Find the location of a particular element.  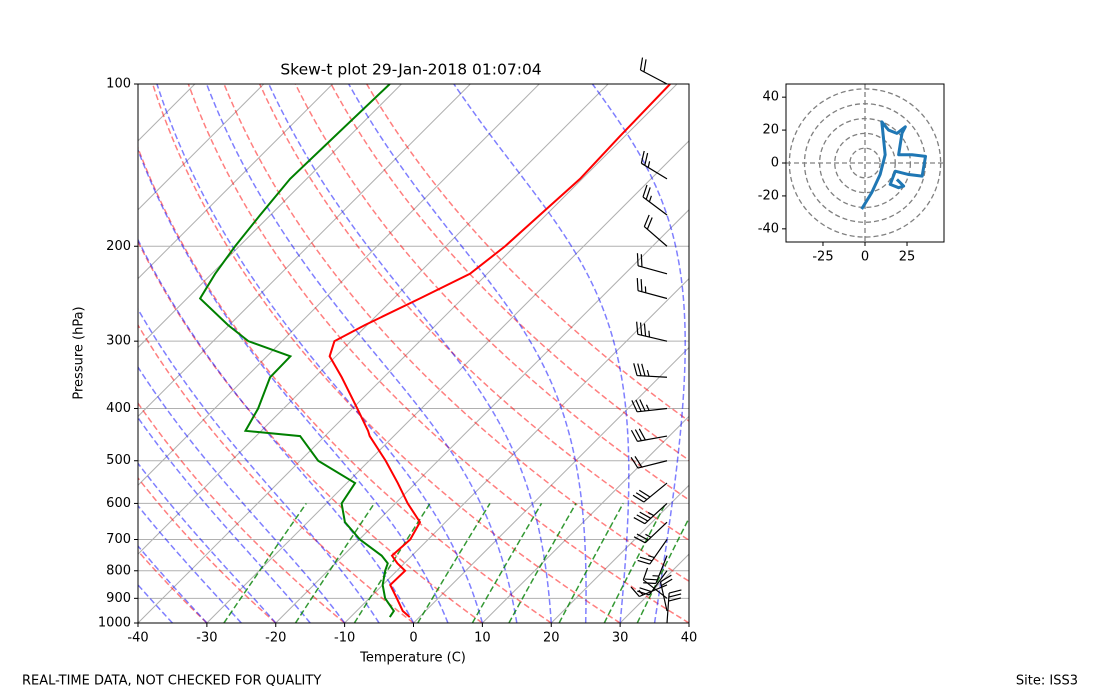

y-tick-label: 40 is located at coordinates (770, 97).